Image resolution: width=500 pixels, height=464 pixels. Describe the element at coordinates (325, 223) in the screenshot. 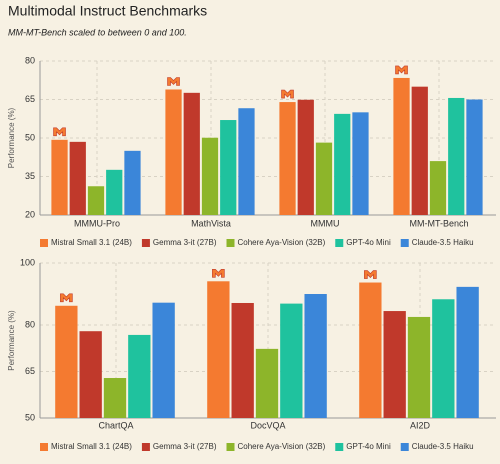

I see `x-tick-label: MMMU` at that location.